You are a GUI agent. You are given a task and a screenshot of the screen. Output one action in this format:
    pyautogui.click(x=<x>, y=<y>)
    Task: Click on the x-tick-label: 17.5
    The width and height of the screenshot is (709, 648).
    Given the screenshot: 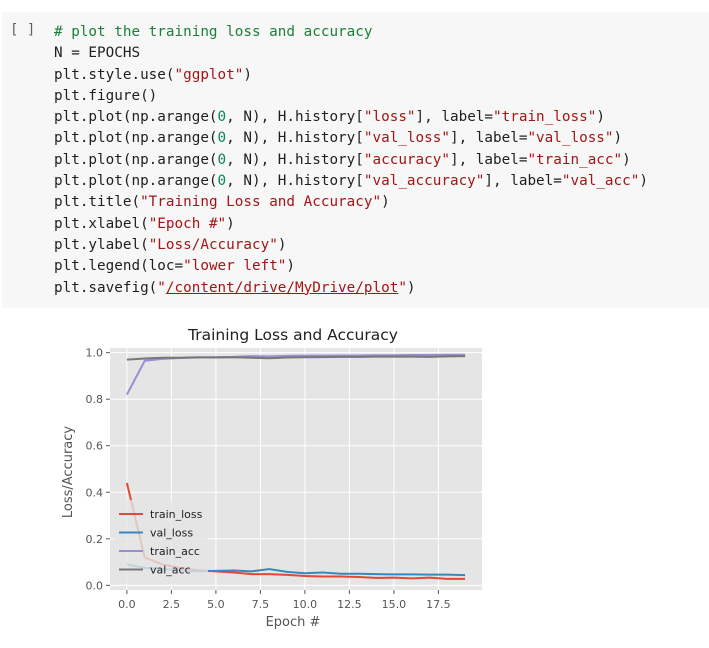 What is the action you would take?
    pyautogui.click(x=438, y=604)
    